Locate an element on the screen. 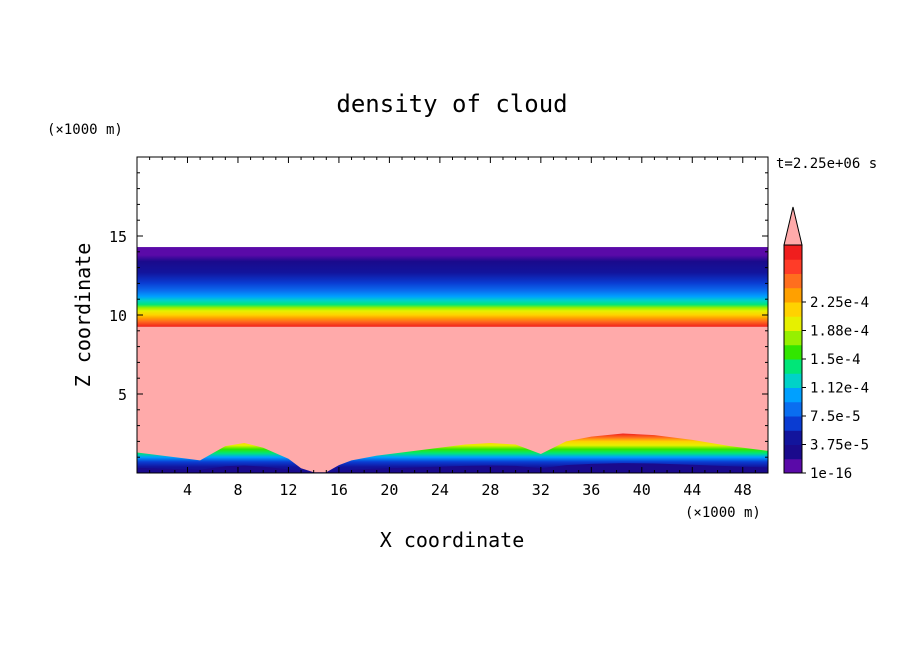 This screenshot has width=904, height=654. x-tick-label: 40 is located at coordinates (642, 490).